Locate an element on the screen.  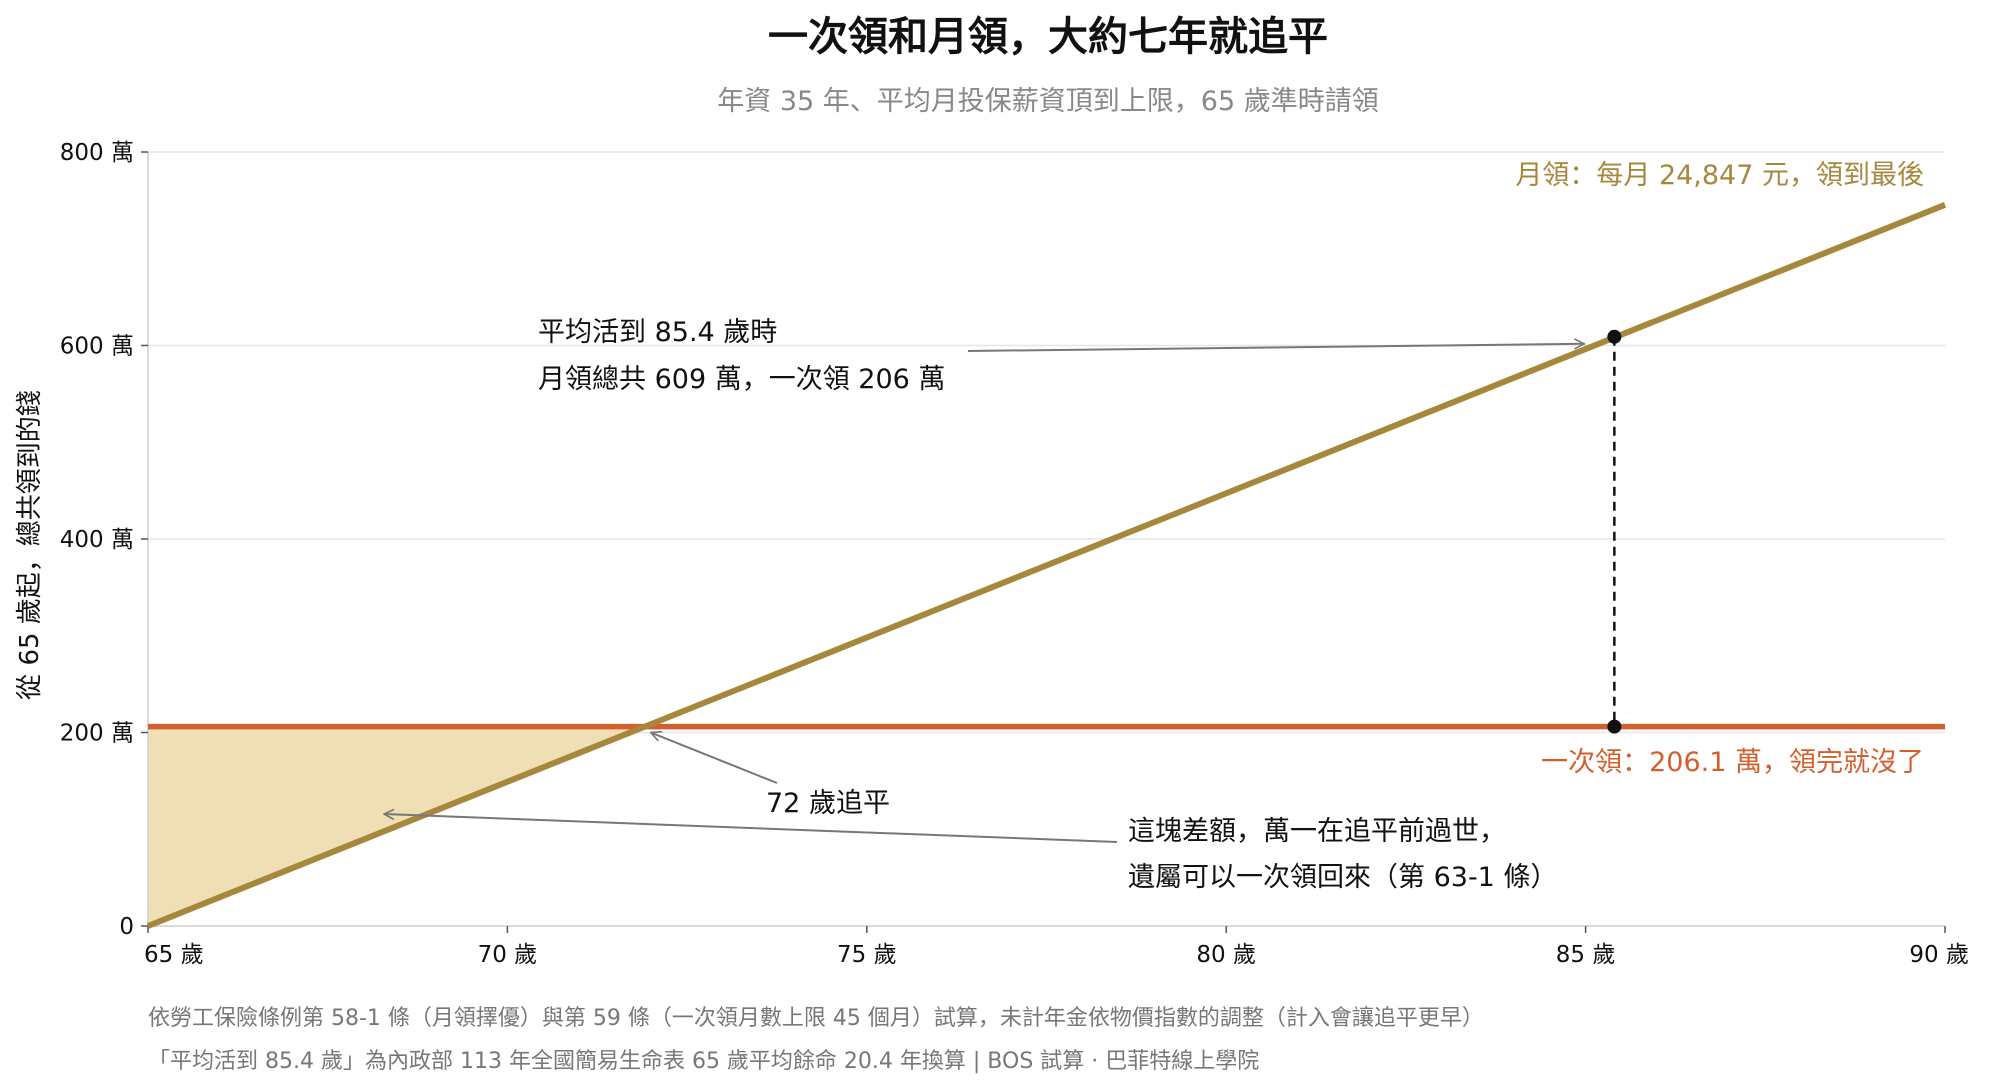
x-tick-label: 70 歲 is located at coordinates (508, 955).